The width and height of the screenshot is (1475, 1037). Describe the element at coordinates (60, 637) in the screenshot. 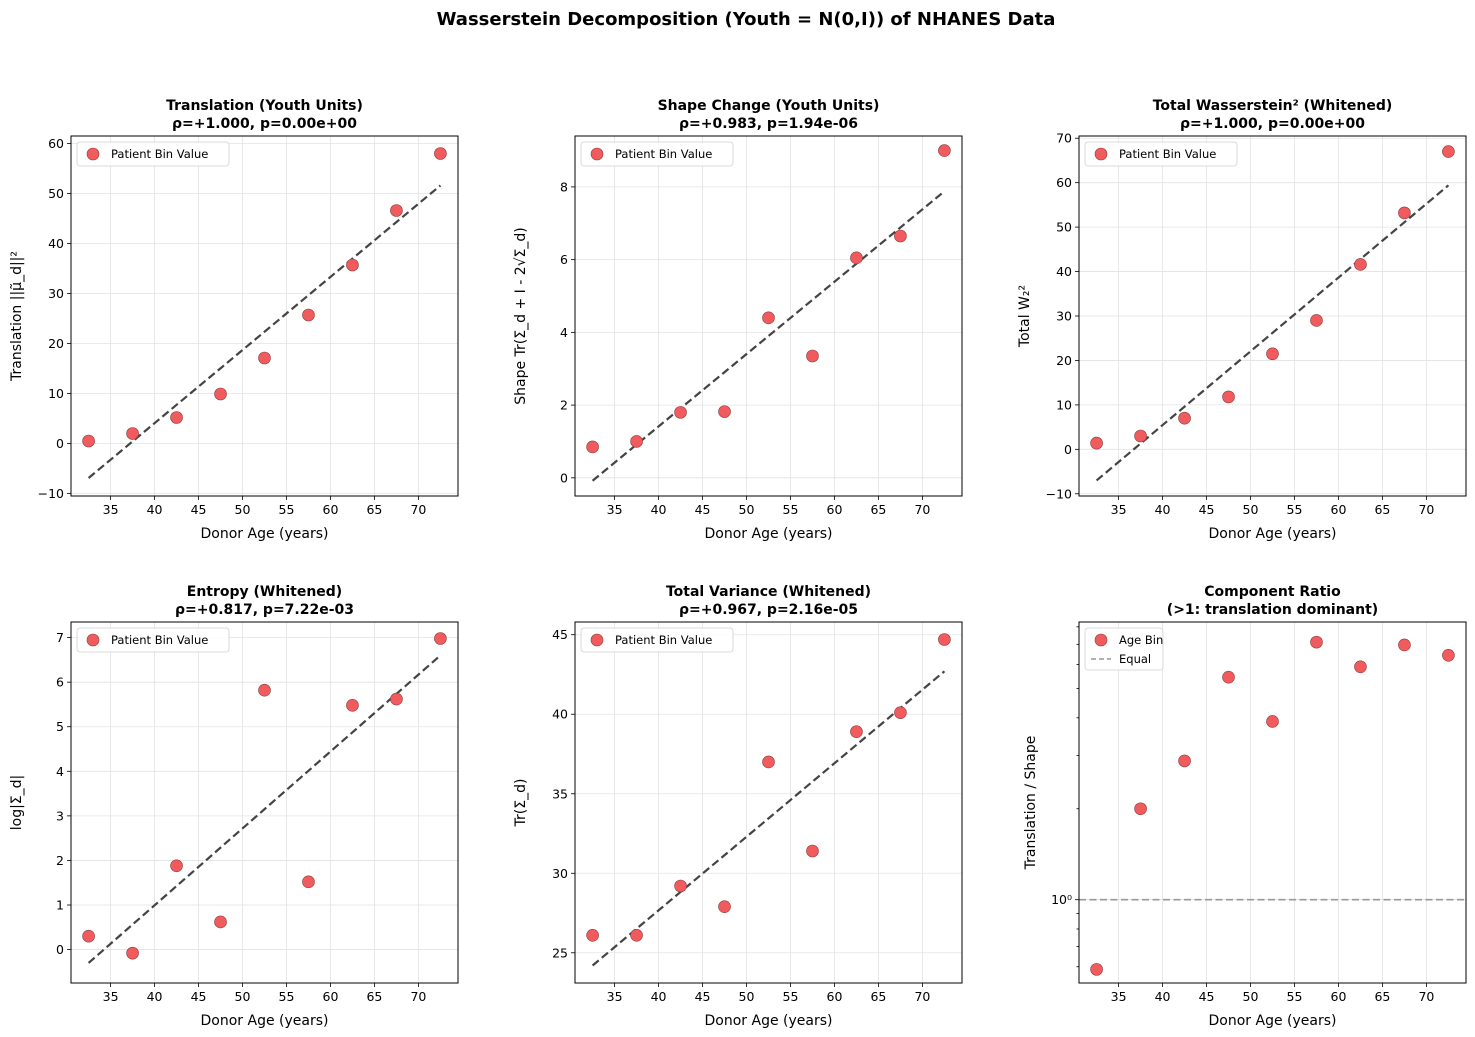

I see `y-tick-label: 7` at that location.